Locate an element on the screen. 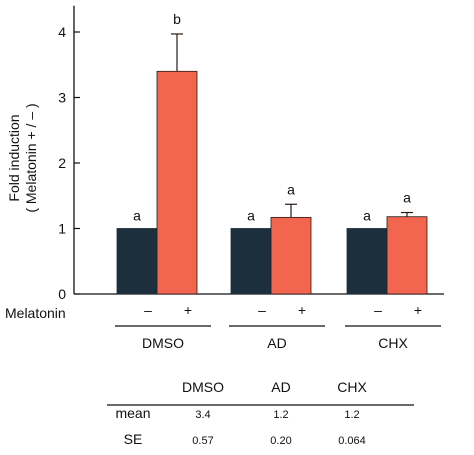  y-tick-label: 2 is located at coordinates (62, 163).